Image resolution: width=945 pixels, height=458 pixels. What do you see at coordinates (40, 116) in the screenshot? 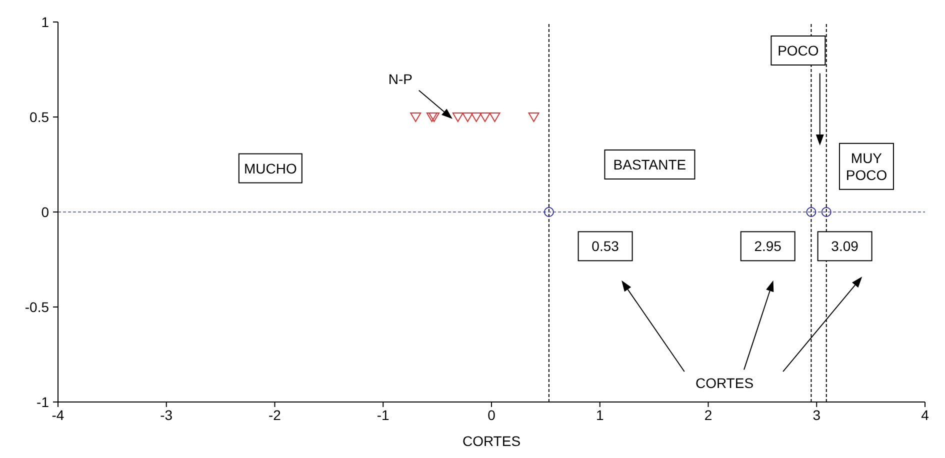
I see `y-tick-label: 0.5` at bounding box center [40, 116].